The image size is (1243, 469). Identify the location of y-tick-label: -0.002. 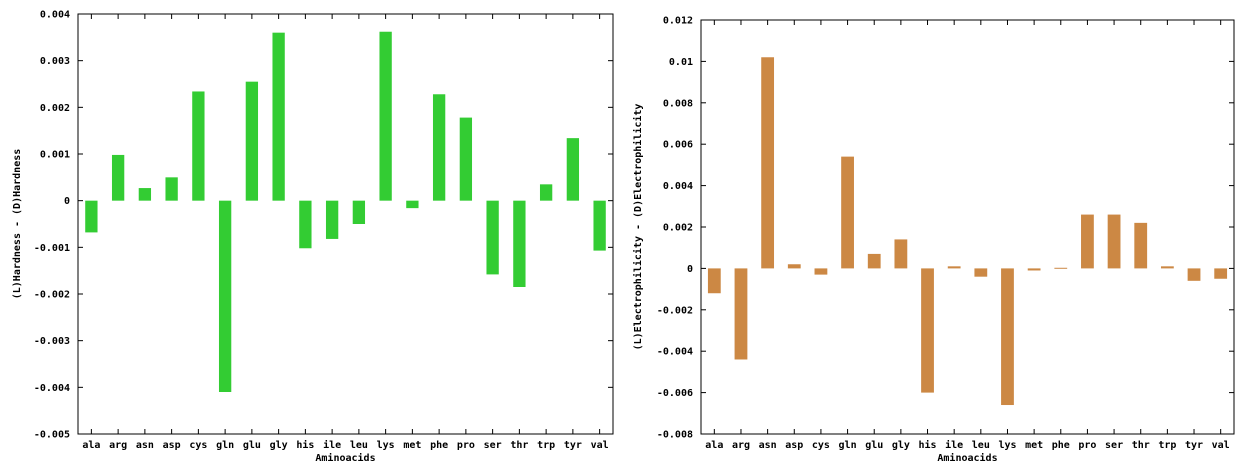
(675, 310).